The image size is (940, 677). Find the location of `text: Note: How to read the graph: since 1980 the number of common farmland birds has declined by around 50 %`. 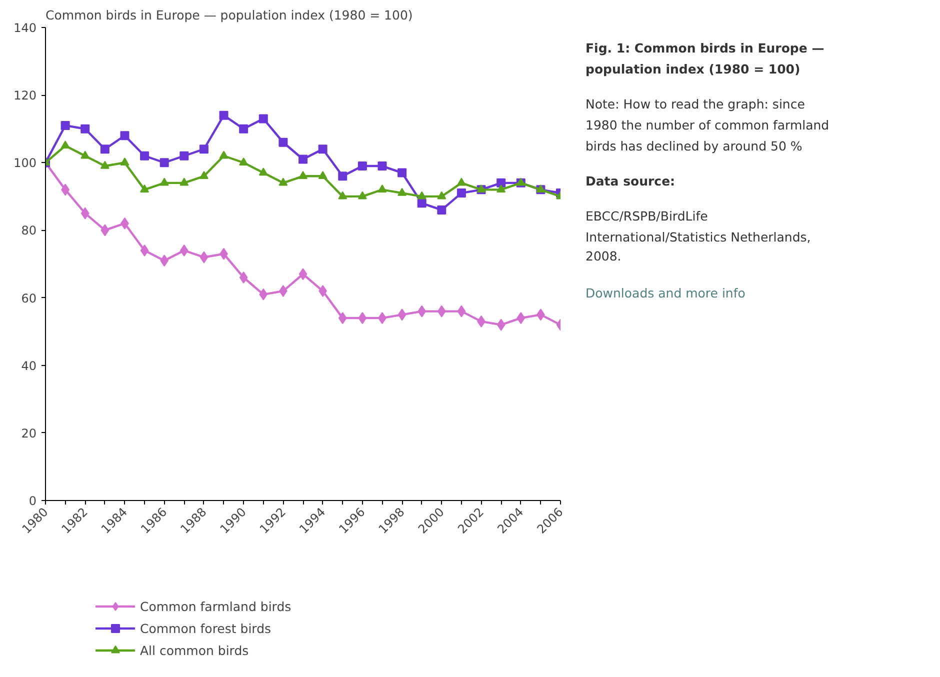

text: Note: How to read the graph: since 1980 the number of common farmland birds has declined by around 50 % is located at coordinates (708, 125).